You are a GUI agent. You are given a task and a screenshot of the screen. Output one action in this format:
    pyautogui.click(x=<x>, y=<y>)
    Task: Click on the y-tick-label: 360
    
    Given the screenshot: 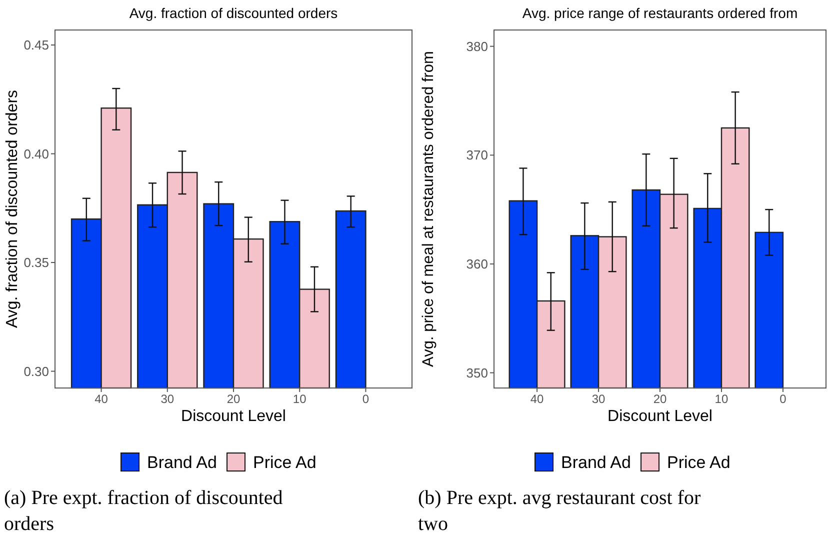 What is the action you would take?
    pyautogui.click(x=477, y=264)
    